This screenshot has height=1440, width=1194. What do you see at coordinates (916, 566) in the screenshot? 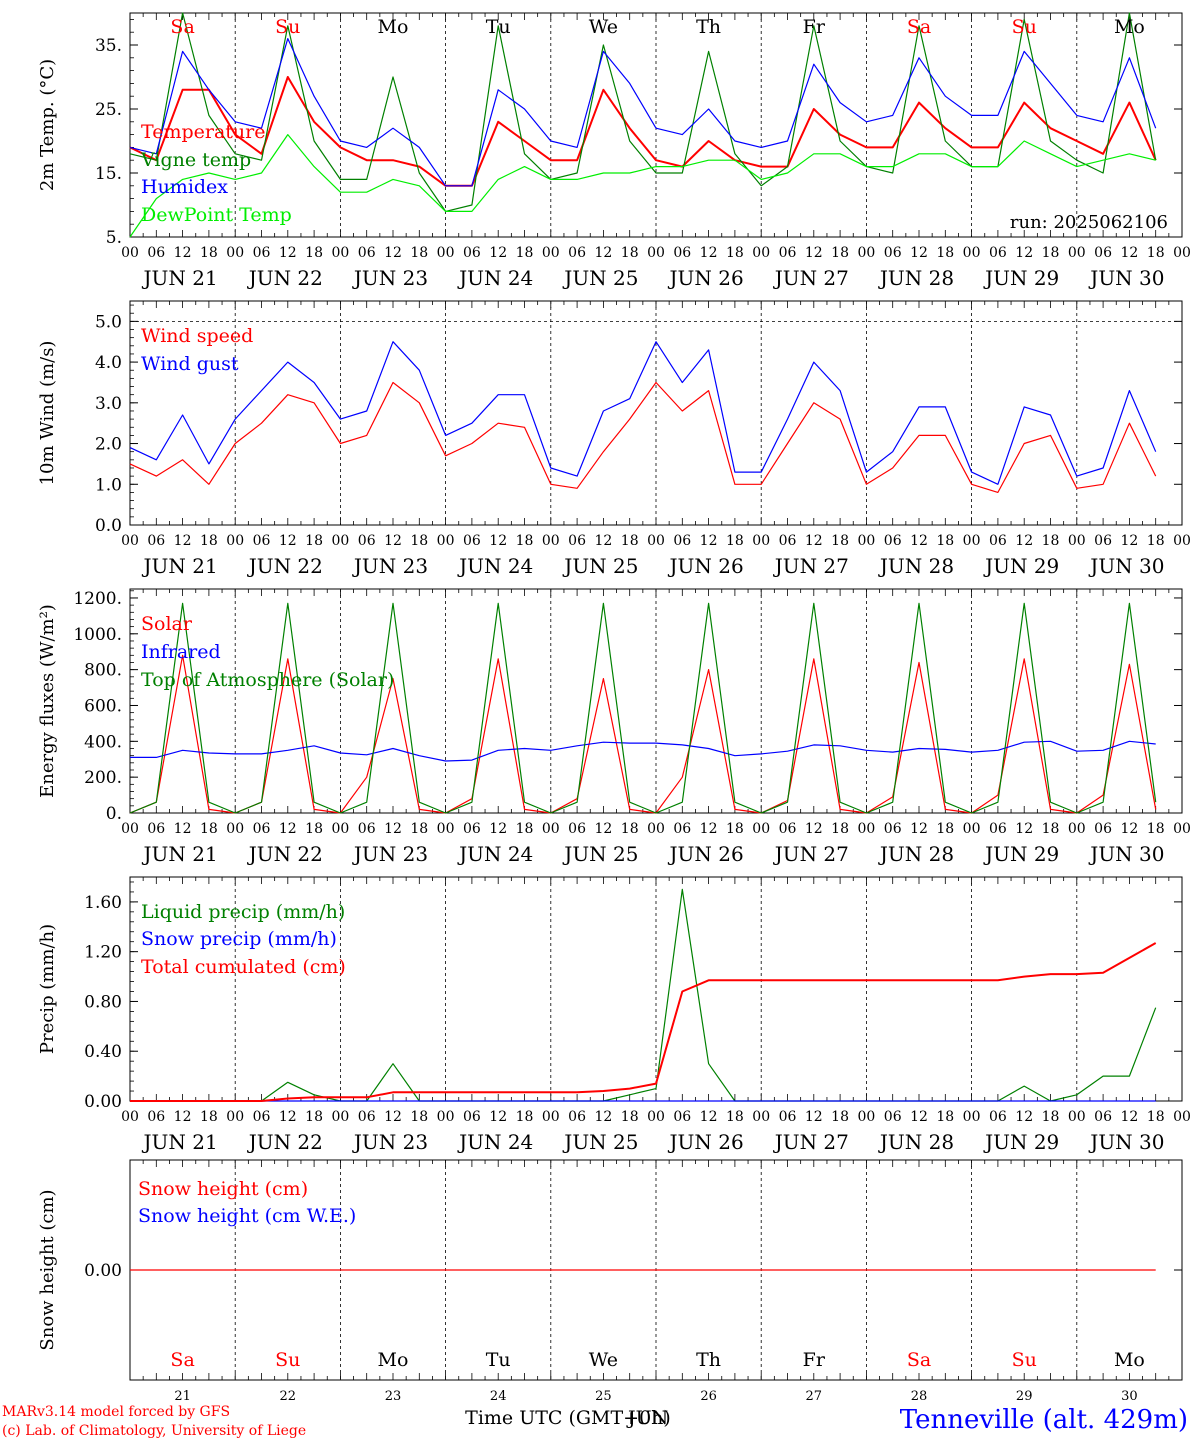
I see `day-label: JUN 28` at bounding box center [916, 566].